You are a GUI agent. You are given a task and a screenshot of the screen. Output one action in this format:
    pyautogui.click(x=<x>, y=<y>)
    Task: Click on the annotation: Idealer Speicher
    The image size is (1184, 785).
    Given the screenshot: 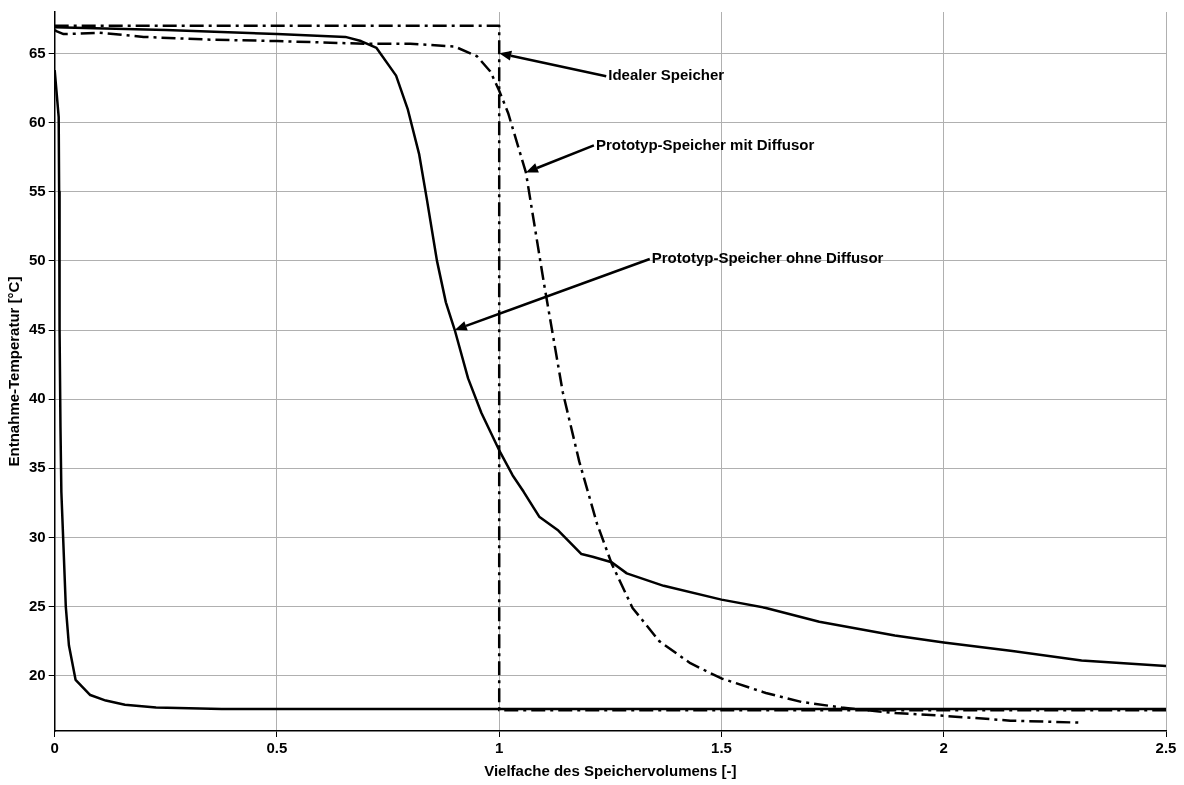 What is the action you would take?
    pyautogui.click(x=666, y=75)
    